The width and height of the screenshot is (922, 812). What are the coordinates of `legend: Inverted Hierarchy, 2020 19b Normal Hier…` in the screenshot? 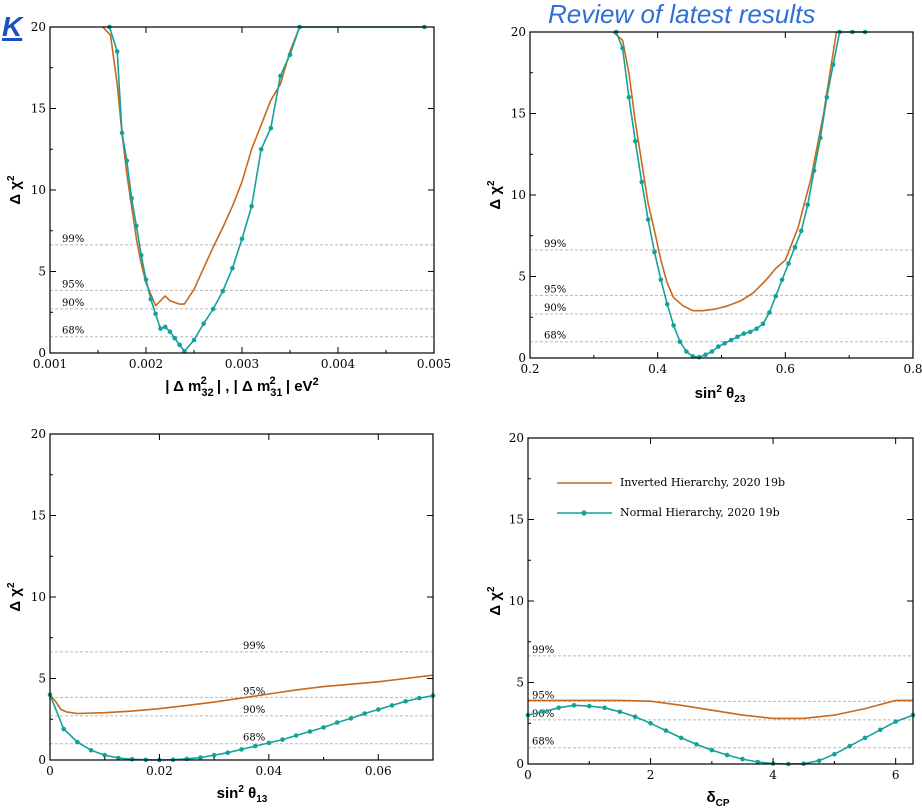 It's located at (671, 497).